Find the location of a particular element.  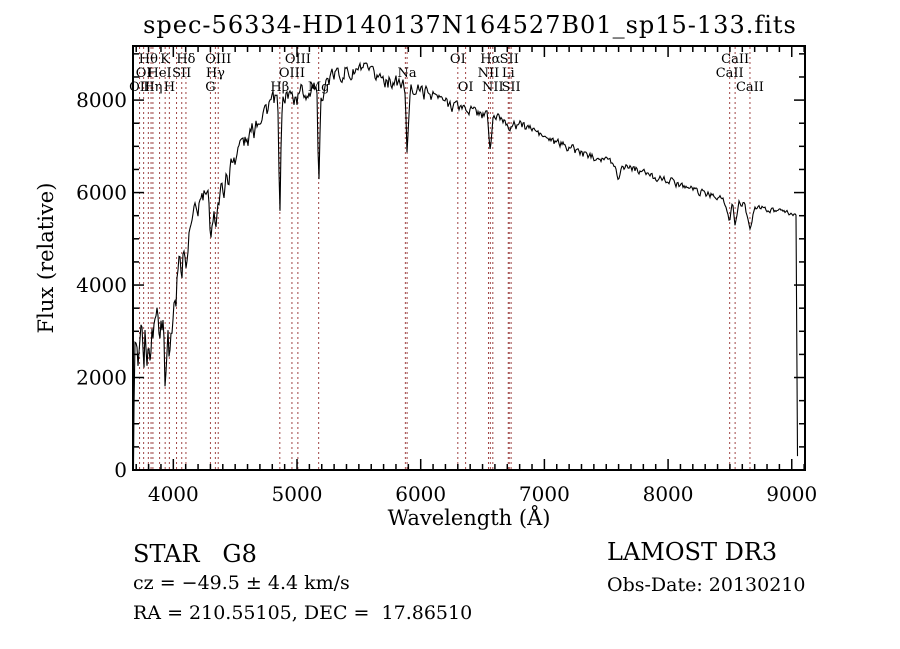

classification-text: STAR G8 is located at coordinates (195, 554).